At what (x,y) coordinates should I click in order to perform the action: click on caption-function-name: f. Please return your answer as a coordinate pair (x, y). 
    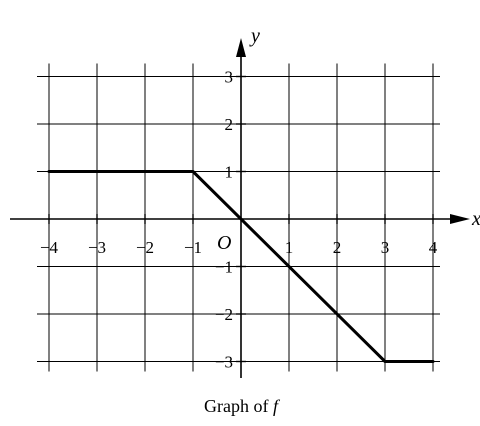
    Looking at the image, I should click on (277, 406).